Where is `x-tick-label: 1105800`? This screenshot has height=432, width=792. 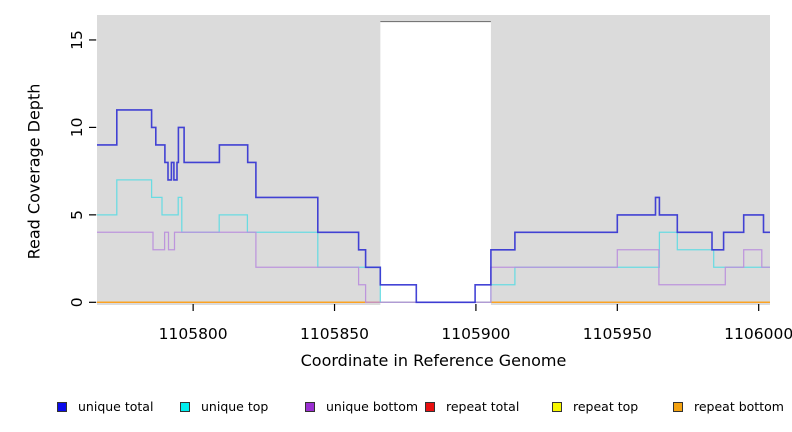
x-tick-label: 1105800 is located at coordinates (193, 334).